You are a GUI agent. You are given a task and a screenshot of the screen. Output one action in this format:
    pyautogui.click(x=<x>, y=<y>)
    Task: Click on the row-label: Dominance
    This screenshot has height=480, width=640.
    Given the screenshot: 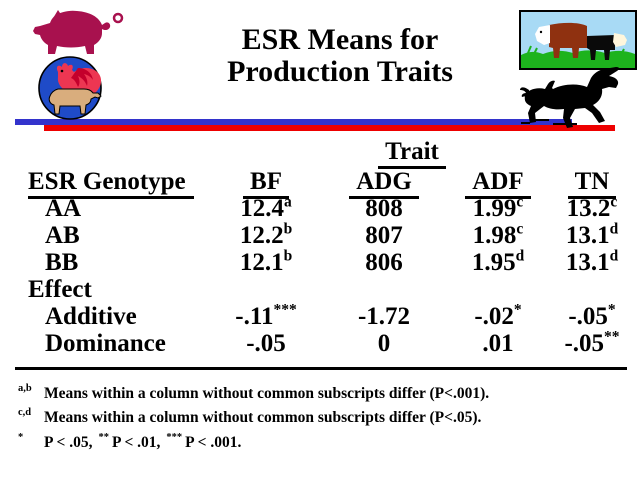 What is the action you would take?
    pyautogui.click(x=105, y=343)
    